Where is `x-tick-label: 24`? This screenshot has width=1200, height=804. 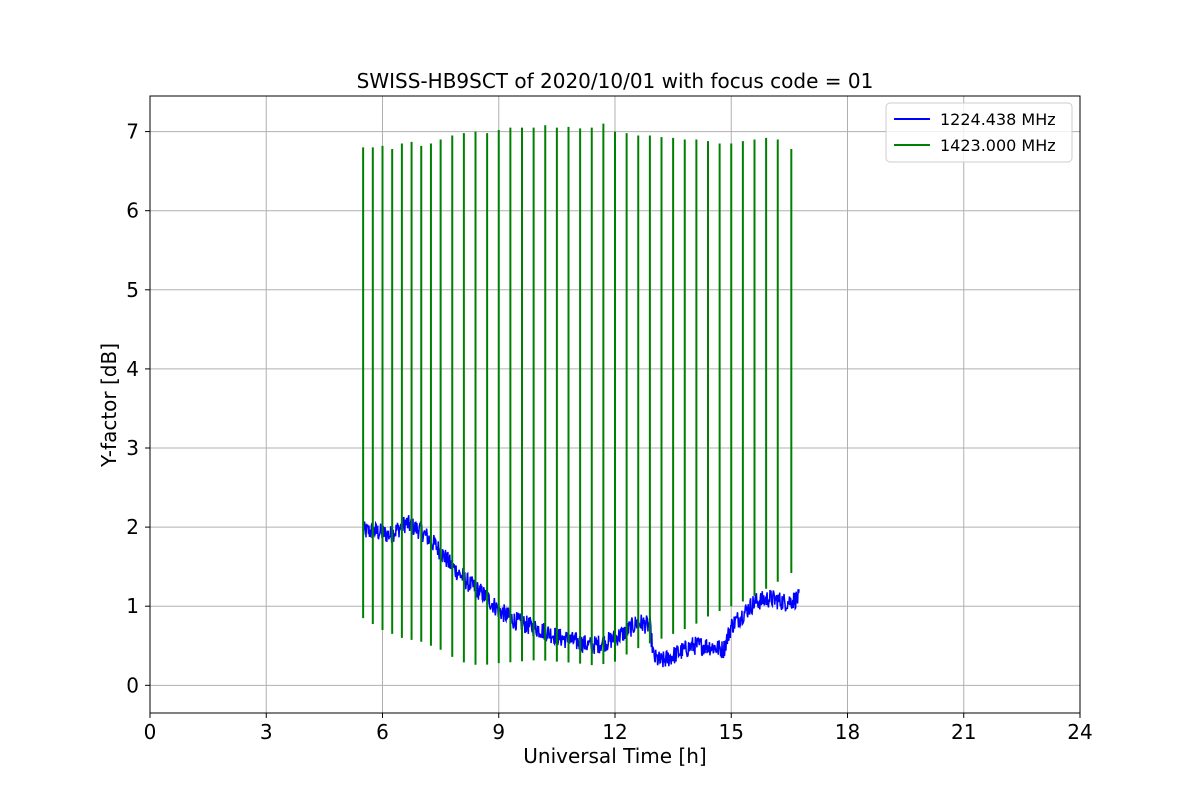
x-tick-label: 24 is located at coordinates (1079, 732).